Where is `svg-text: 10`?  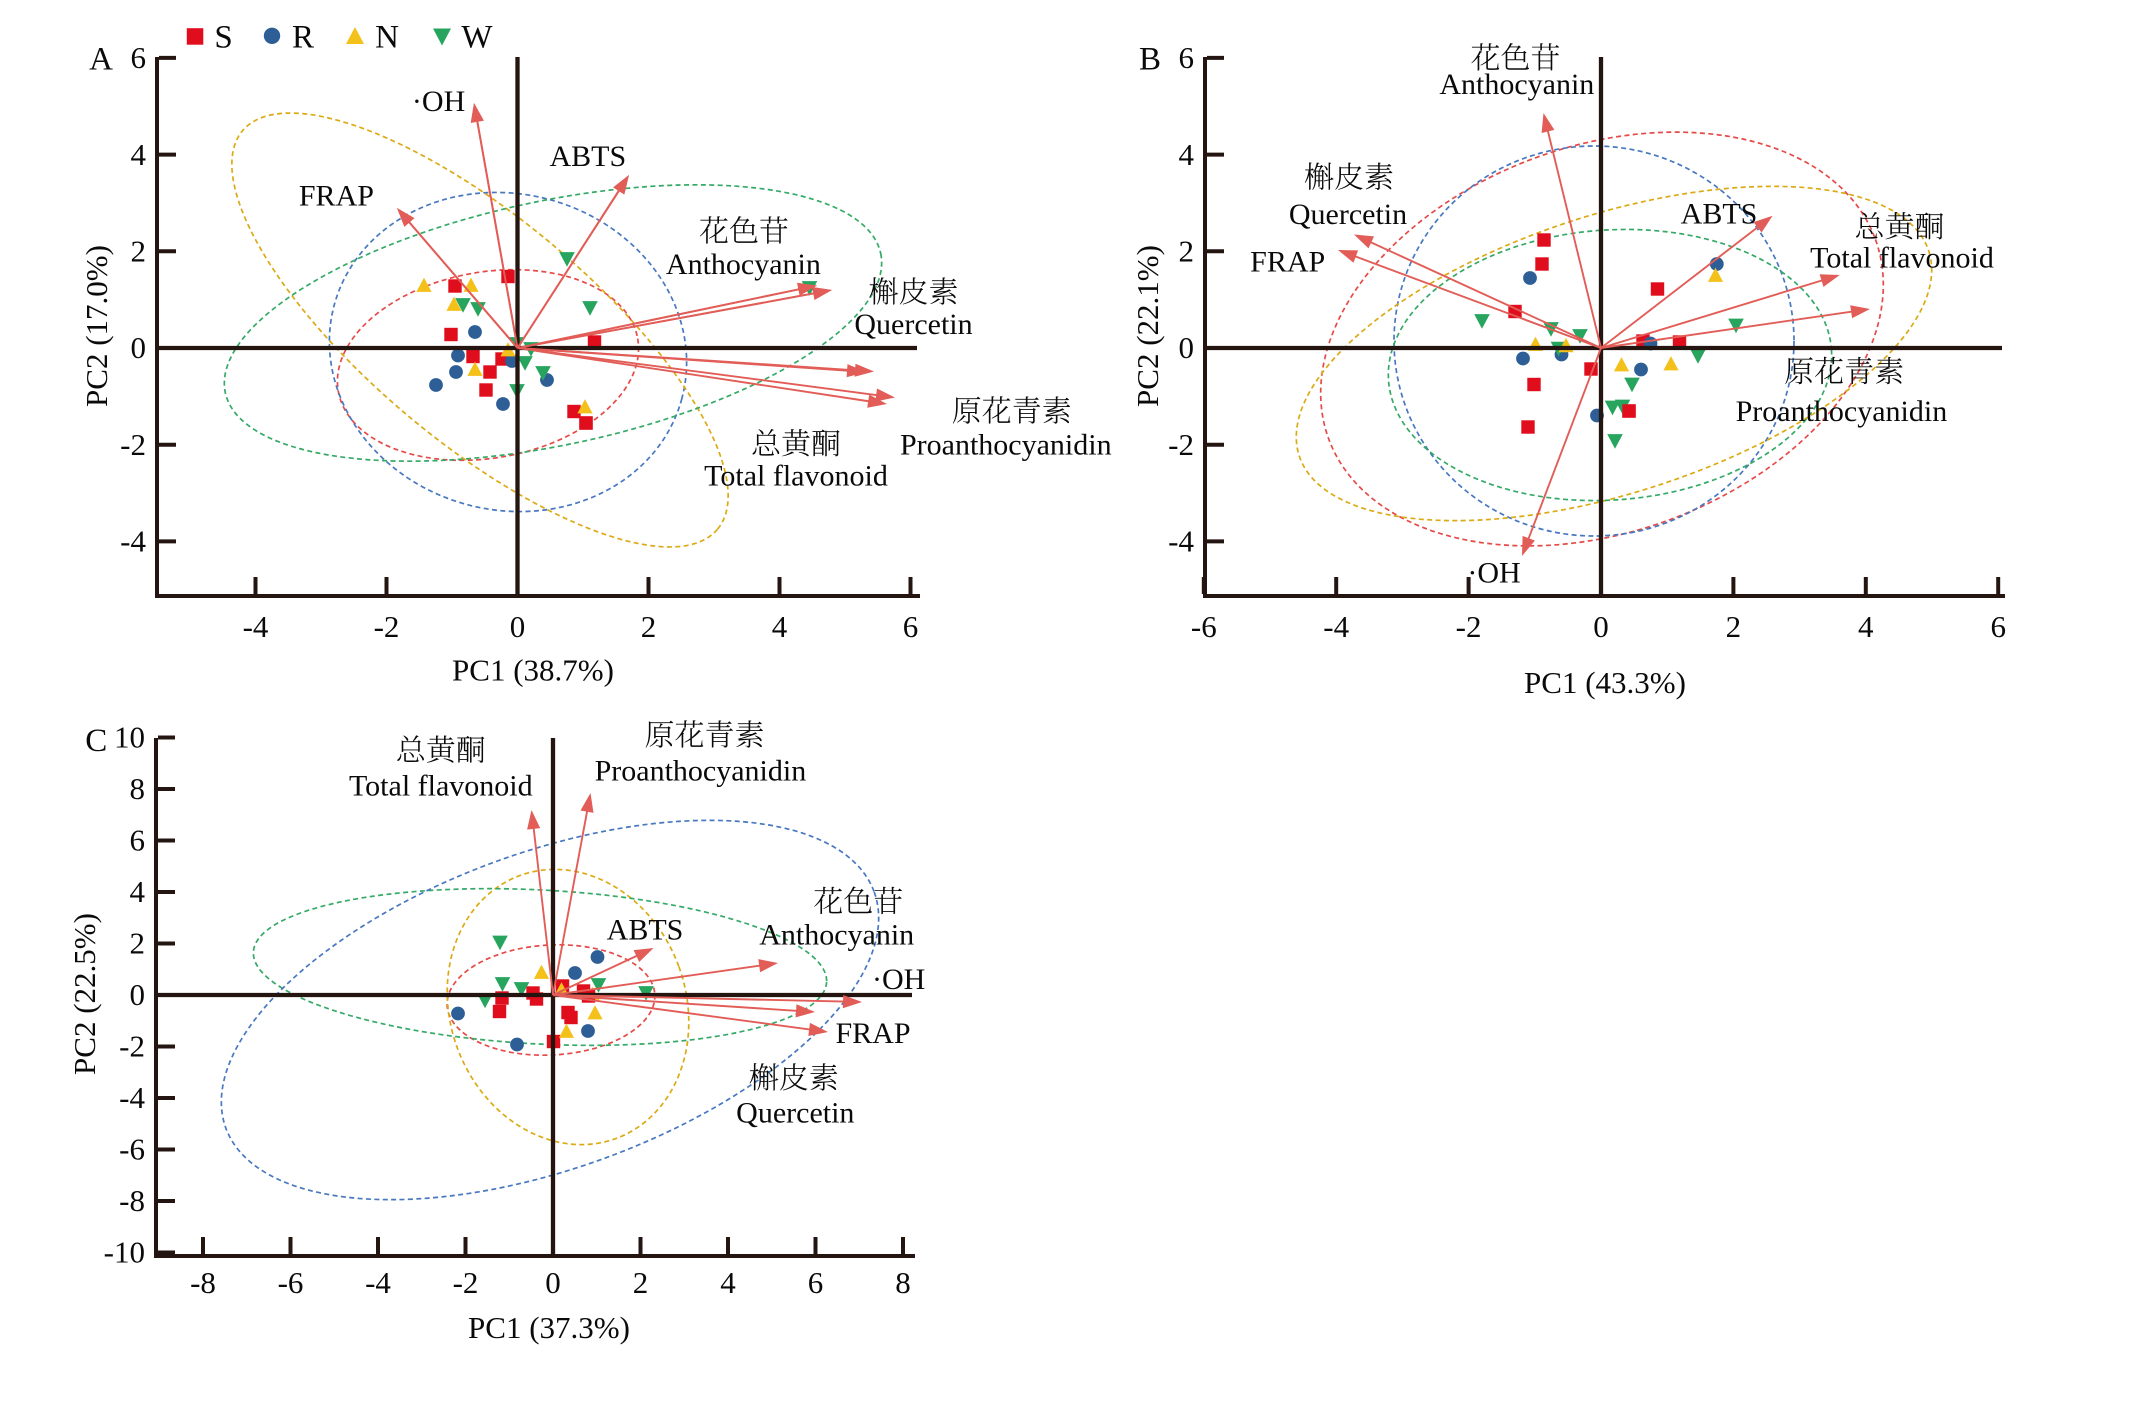
svg-text: 10 is located at coordinates (129, 737).